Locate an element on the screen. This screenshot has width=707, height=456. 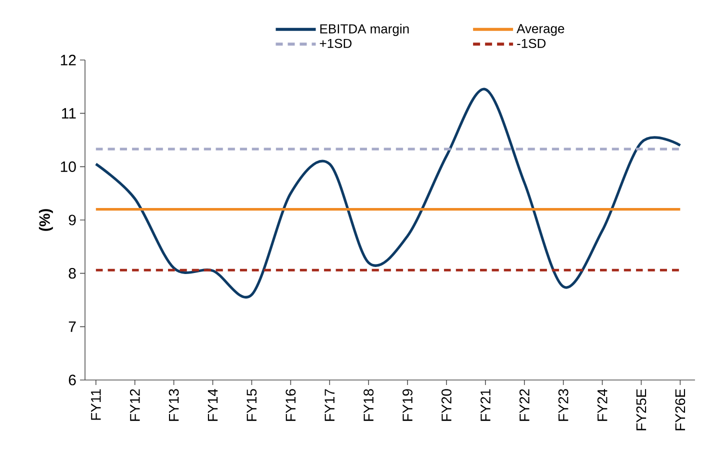
x-tick-label: FY23 is located at coordinates (563, 405).